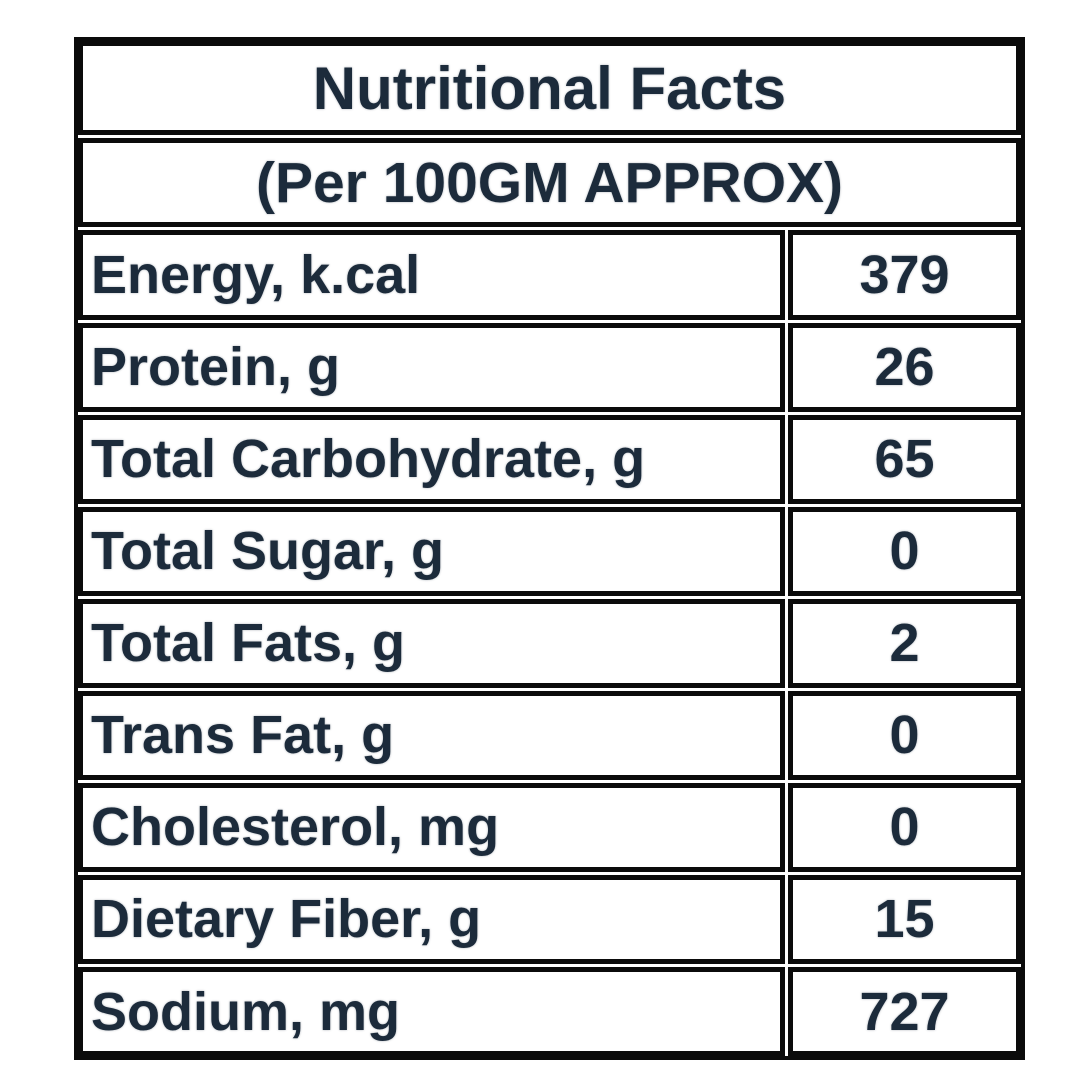 This screenshot has height=1080, width=1080. I want to click on table-title-row: Nutritional Facts, so click(549, 88).